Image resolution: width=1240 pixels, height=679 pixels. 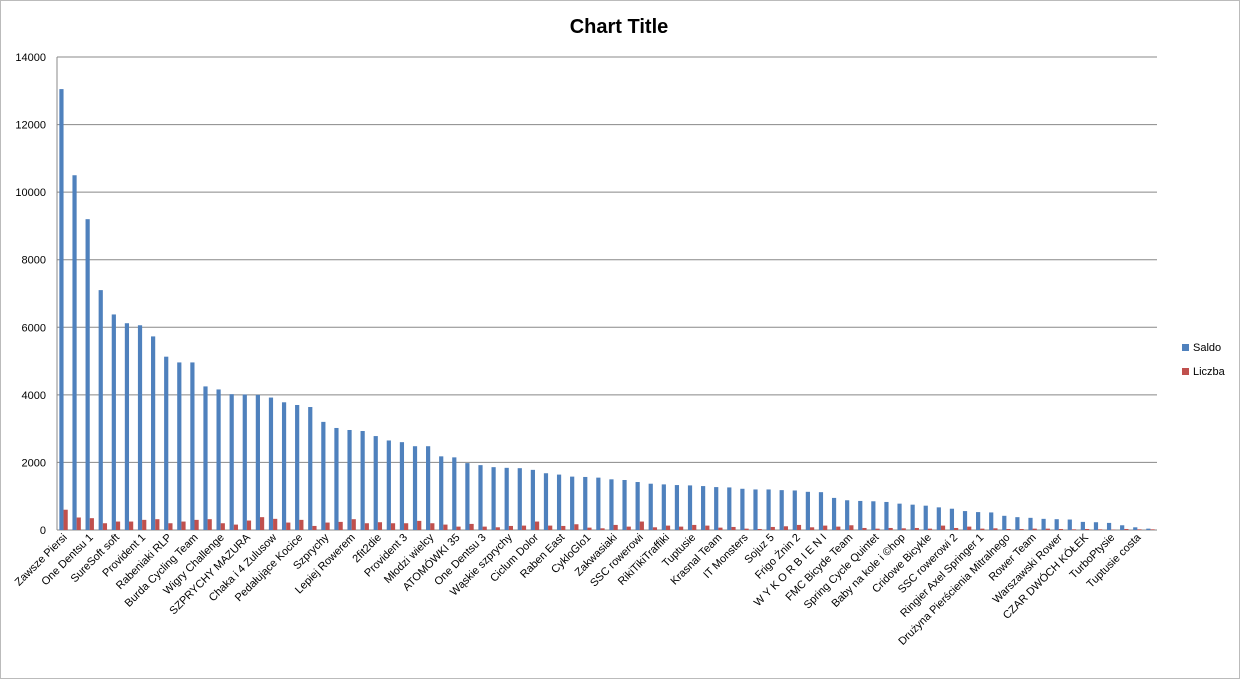 I want to click on y-tick-label: 8000, so click(x=34, y=261).